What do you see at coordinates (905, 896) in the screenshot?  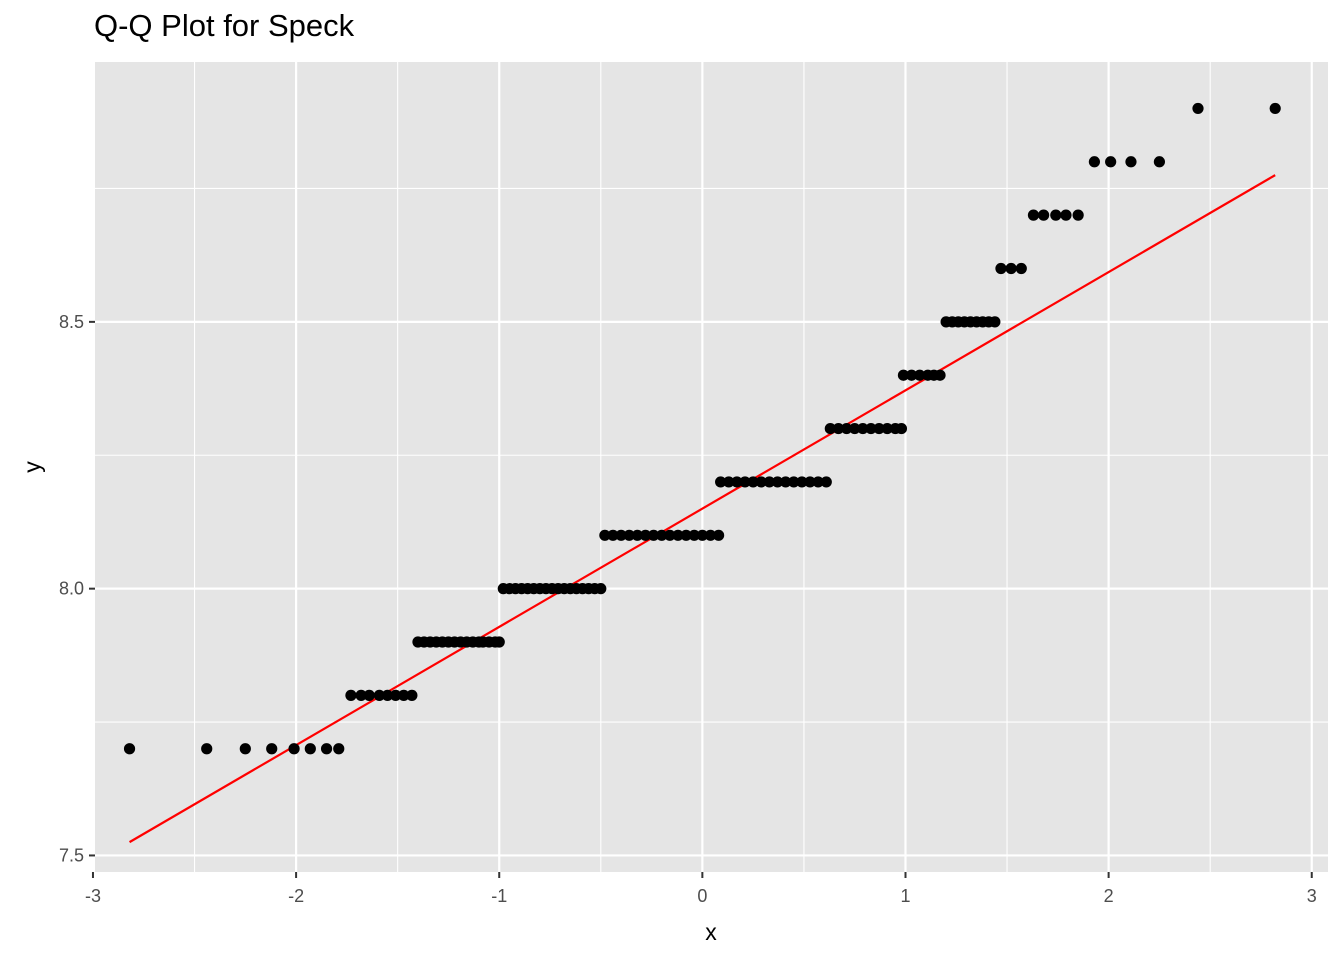 I see `x-tick-label: 1` at bounding box center [905, 896].